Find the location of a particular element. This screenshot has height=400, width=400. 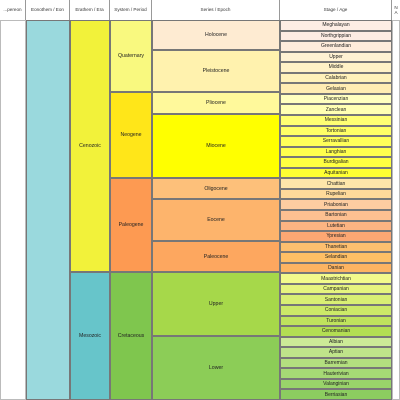

series-label: Holocene is located at coordinates (216, 35).